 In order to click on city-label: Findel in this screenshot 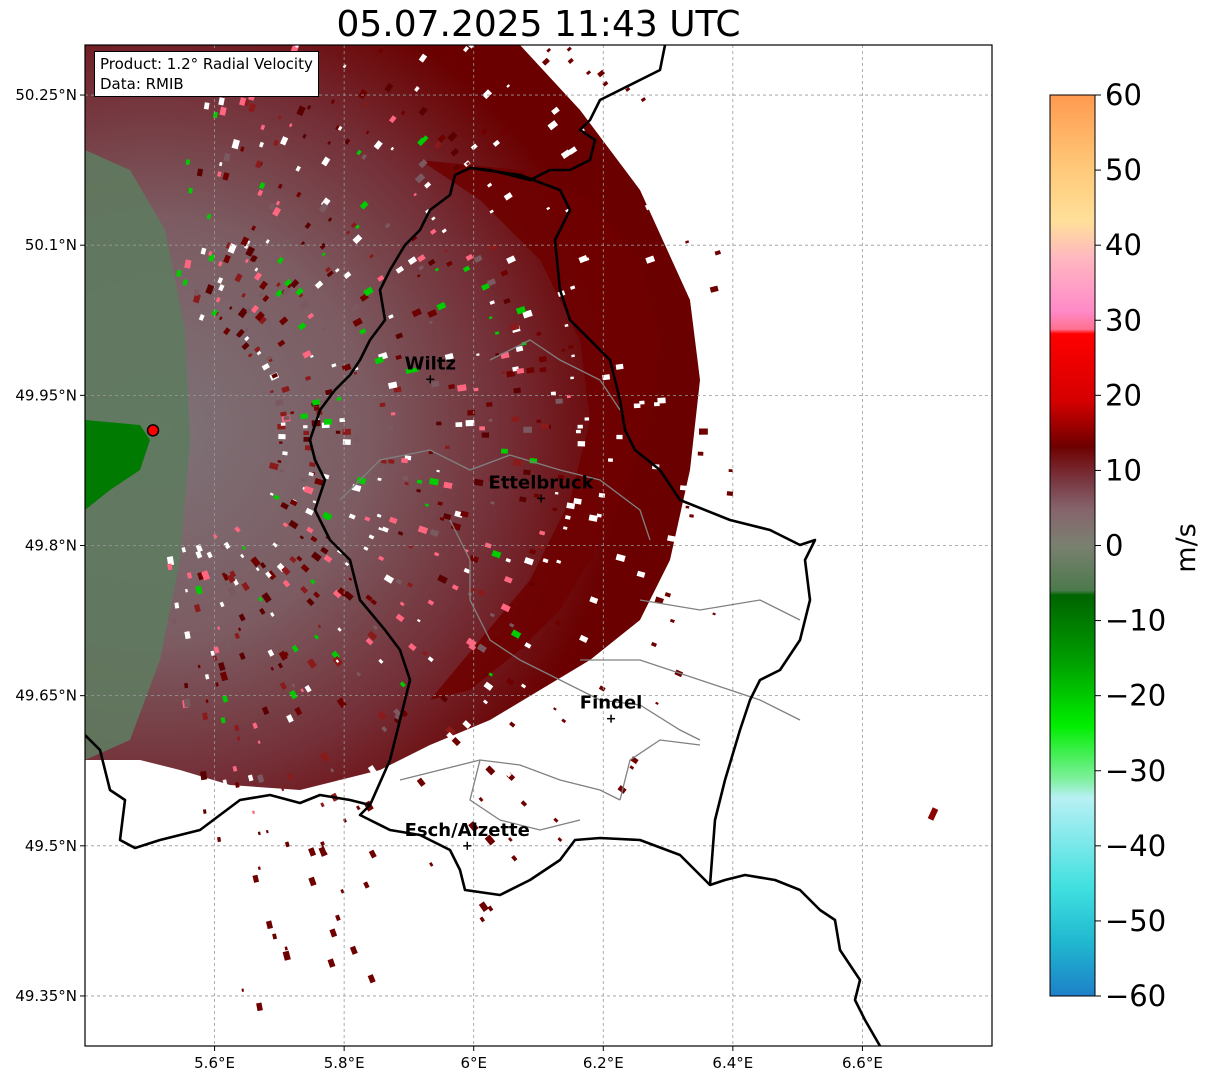, I will do `click(611, 703)`.